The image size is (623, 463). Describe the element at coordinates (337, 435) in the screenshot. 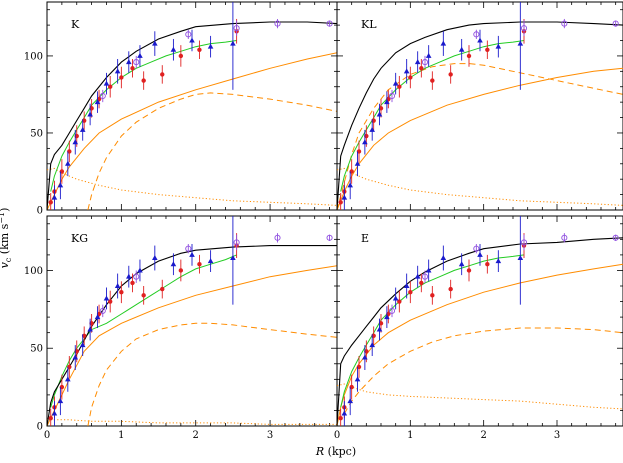

I see `x-tick-label: 0` at that location.